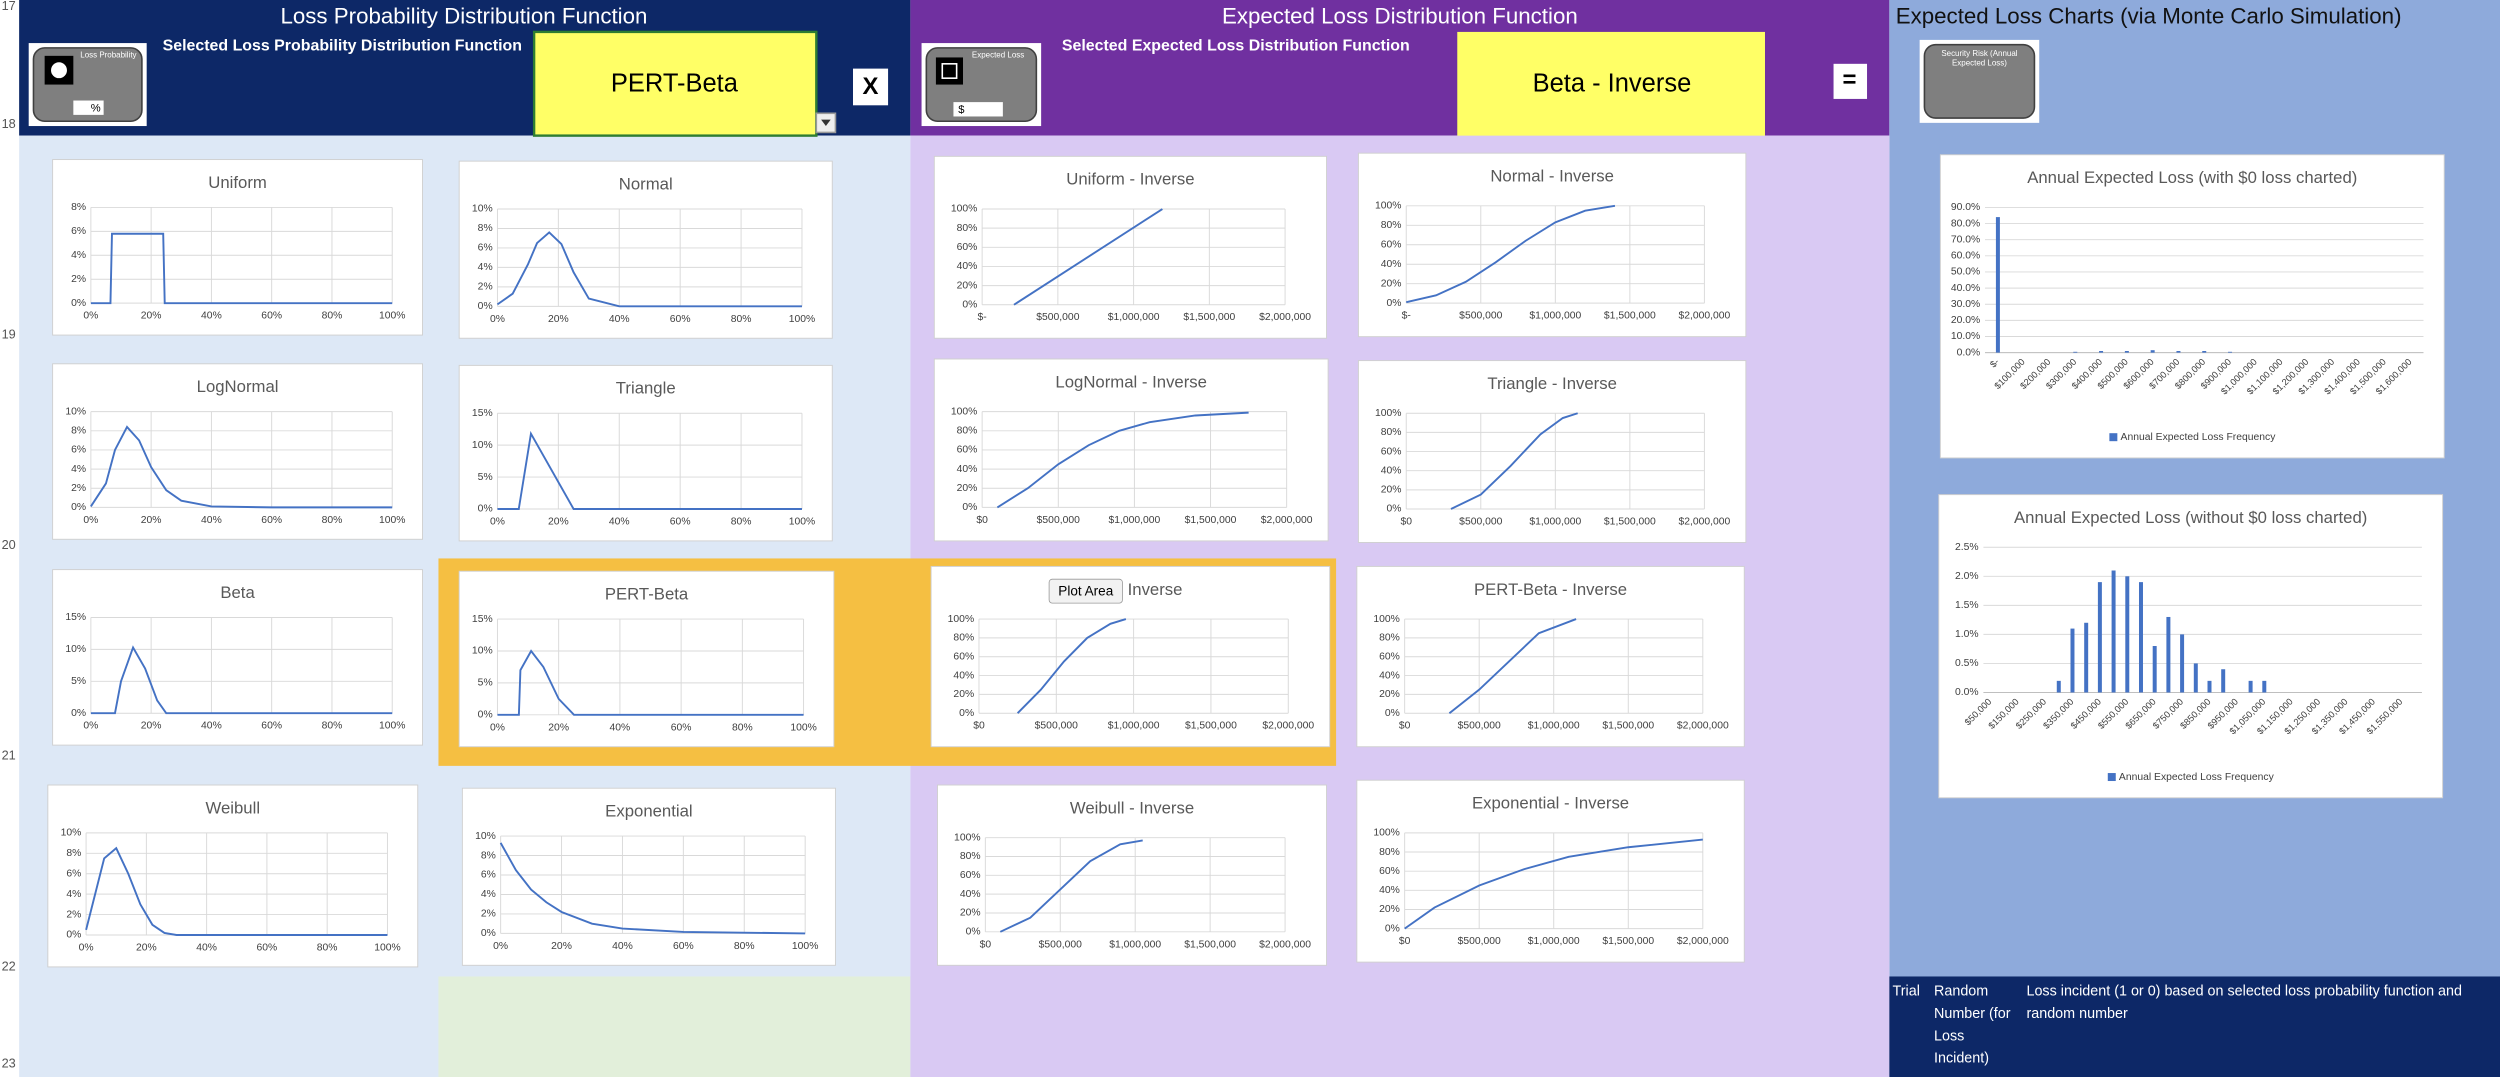 This screenshot has height=1077, width=2500. Describe the element at coordinates (646, 184) in the screenshot. I see `chart-title: Normal` at that location.